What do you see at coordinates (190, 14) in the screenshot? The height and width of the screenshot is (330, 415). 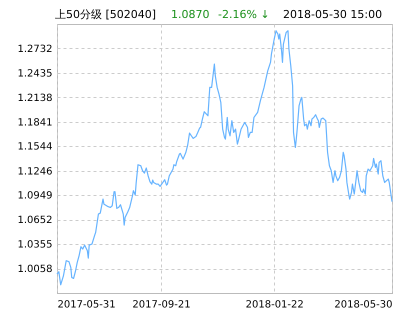 I see `text: 1.0870` at bounding box center [190, 14].